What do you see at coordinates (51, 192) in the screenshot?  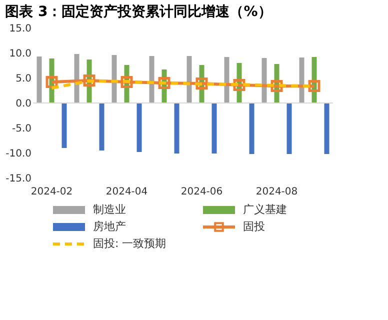 I see `x-tick-label: 2024-02` at bounding box center [51, 192].